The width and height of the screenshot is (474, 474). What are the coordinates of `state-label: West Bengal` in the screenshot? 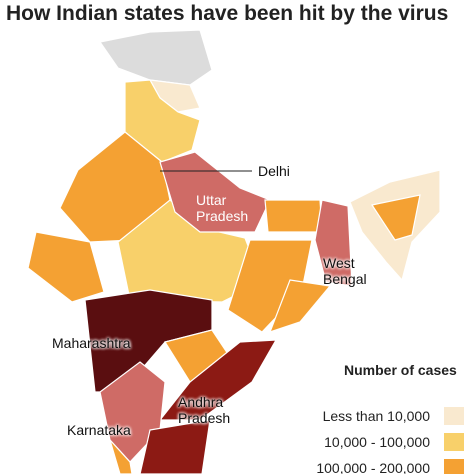 It's located at (345, 271).